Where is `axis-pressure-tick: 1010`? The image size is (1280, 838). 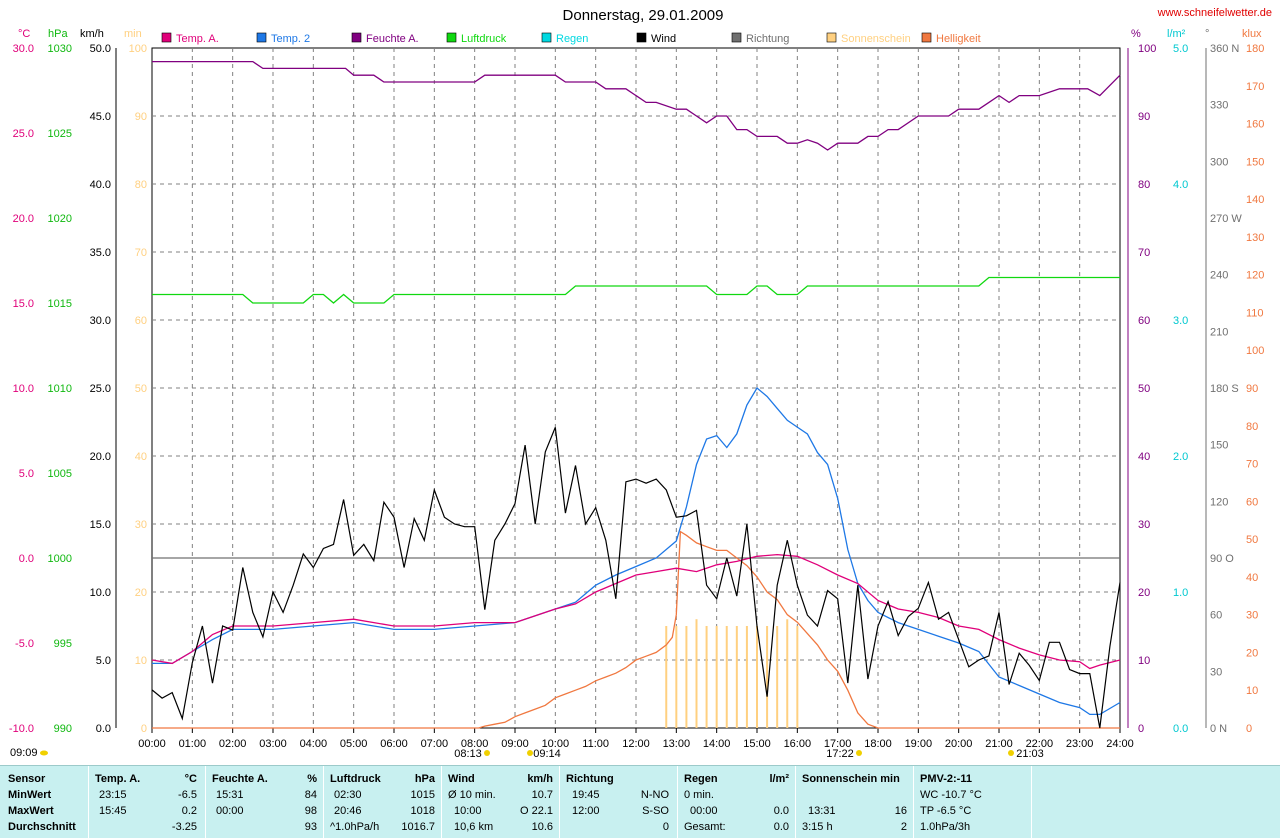 axis-pressure-tick: 1010 is located at coordinates (60, 389).